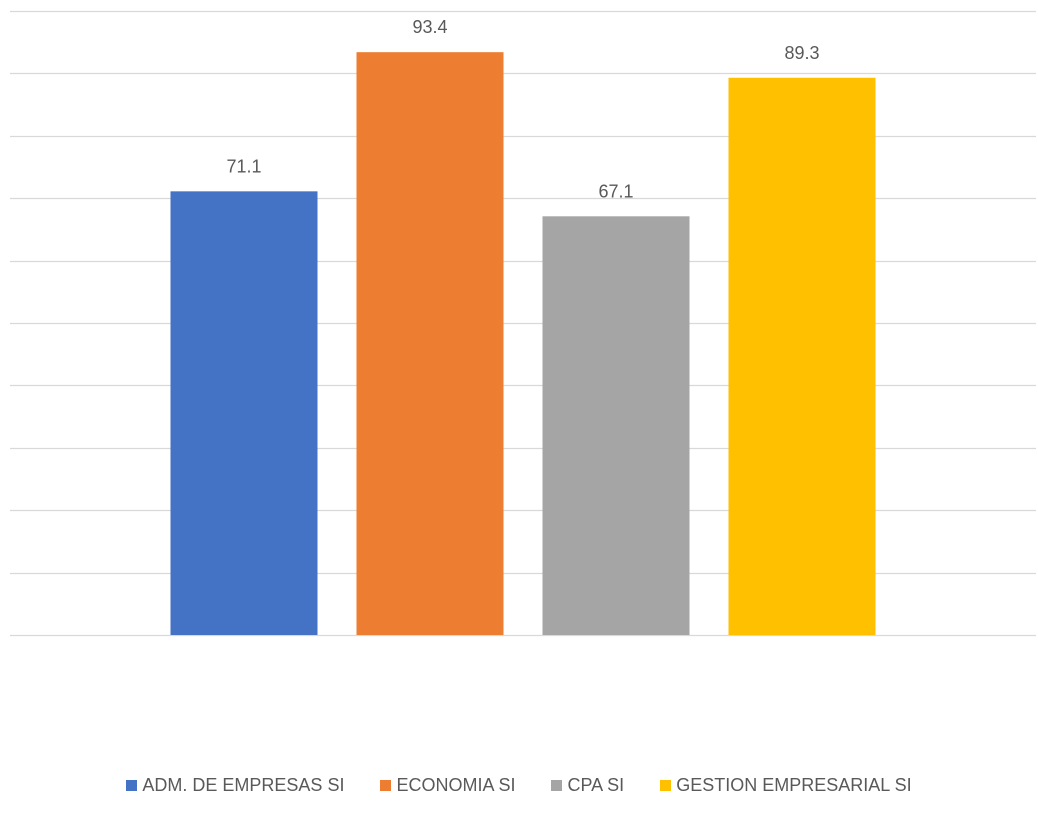 This screenshot has height=827, width=1038. Describe the element at coordinates (615, 191) in the screenshot. I see `data-label-cpa-si: 67.1` at that location.